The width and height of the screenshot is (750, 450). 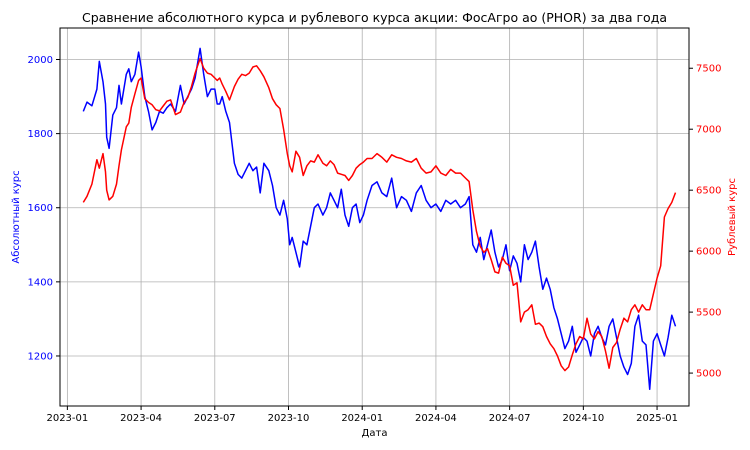 What do you see at coordinates (362, 418) in the screenshot?
I see `x-tick-label: 2024-01` at bounding box center [362, 418].